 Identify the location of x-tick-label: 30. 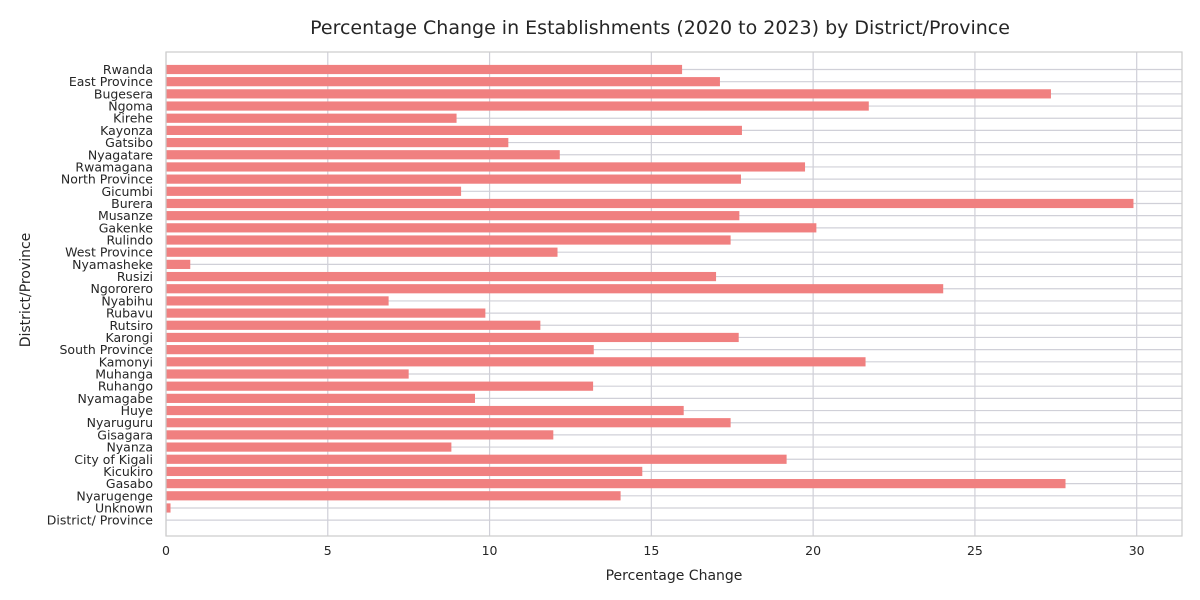
(1137, 550).